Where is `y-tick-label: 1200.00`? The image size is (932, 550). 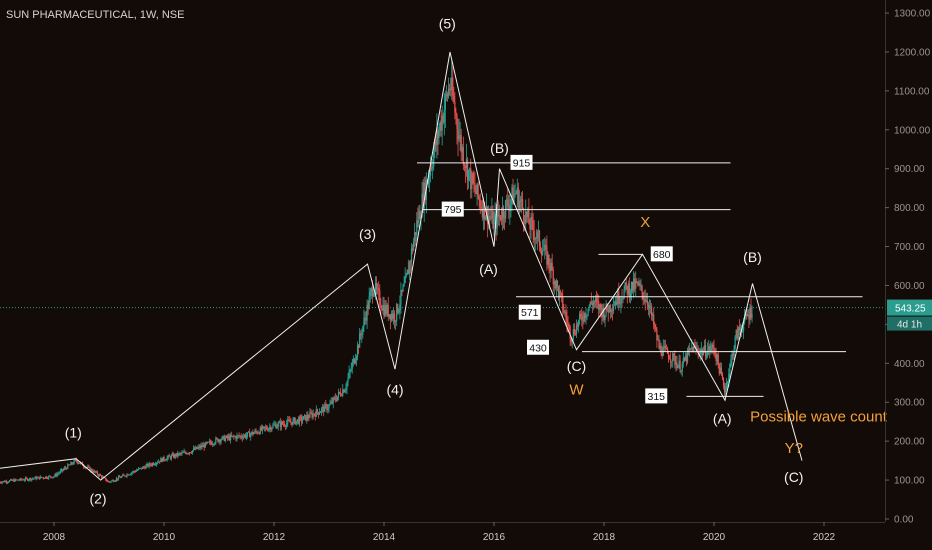 y-tick-label: 1200.00 is located at coordinates (912, 52).